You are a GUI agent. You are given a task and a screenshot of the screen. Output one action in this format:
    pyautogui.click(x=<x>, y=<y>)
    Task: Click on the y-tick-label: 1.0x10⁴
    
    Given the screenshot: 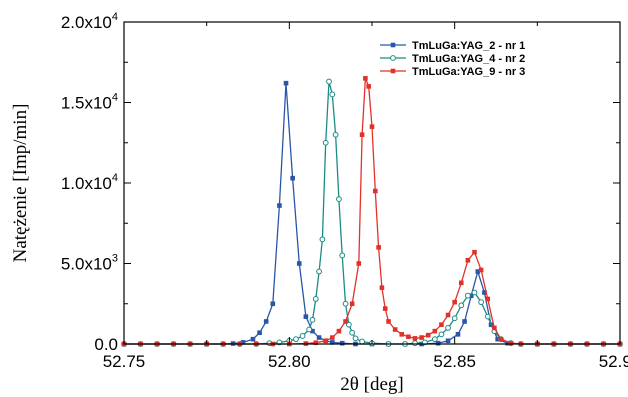 What is the action you would take?
    pyautogui.click(x=89, y=182)
    